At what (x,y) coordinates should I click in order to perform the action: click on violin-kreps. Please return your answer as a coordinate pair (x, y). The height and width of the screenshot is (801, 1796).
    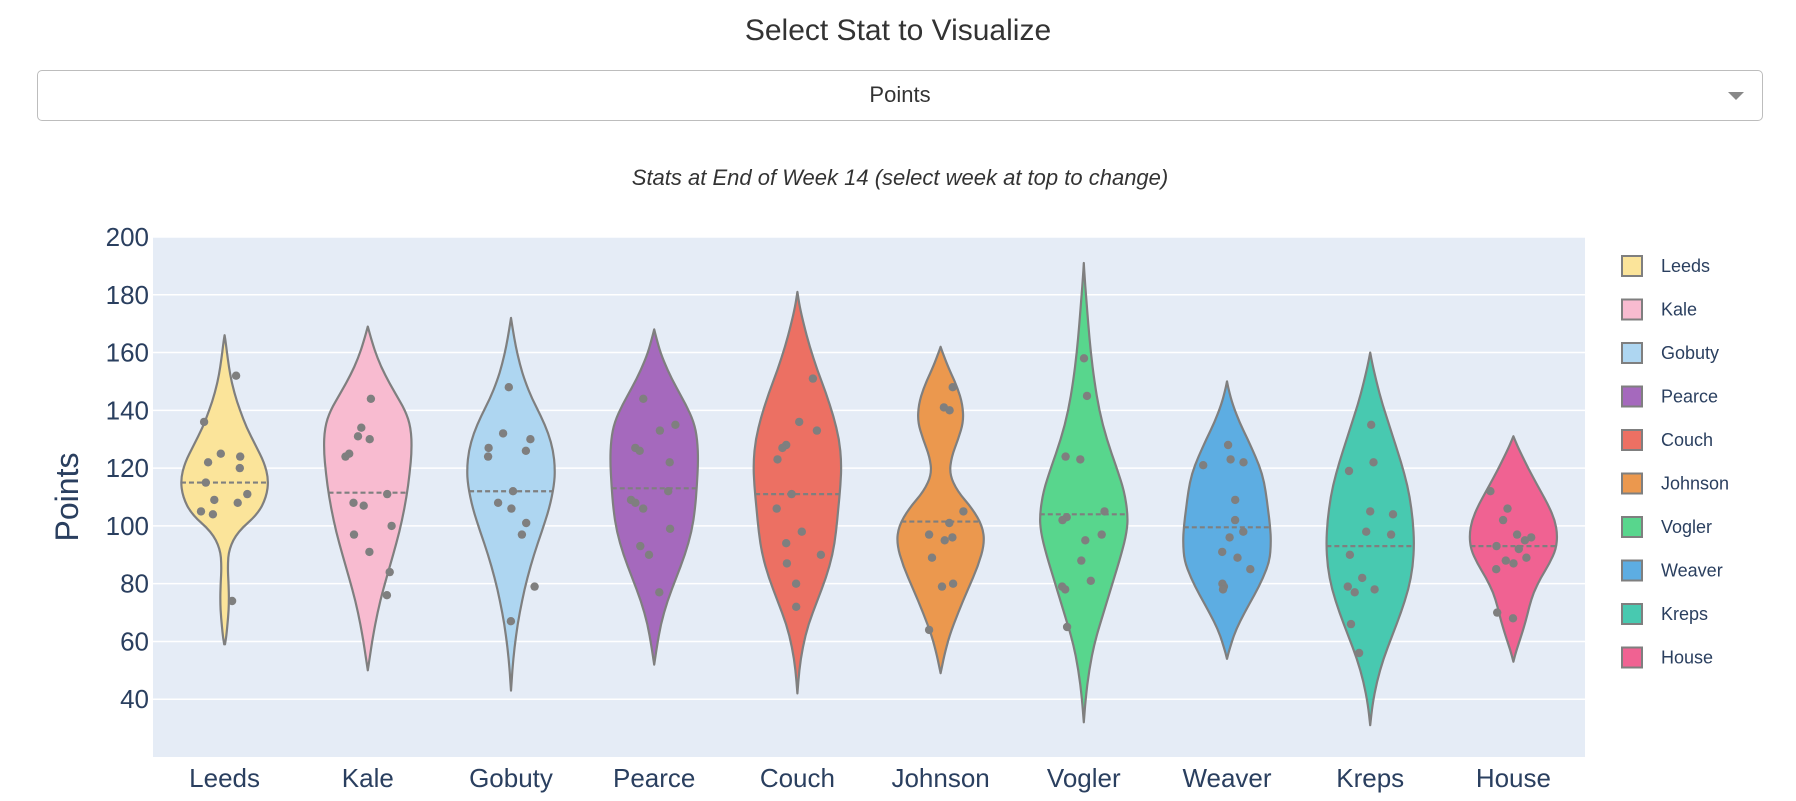
    Looking at the image, I should click on (1370, 539).